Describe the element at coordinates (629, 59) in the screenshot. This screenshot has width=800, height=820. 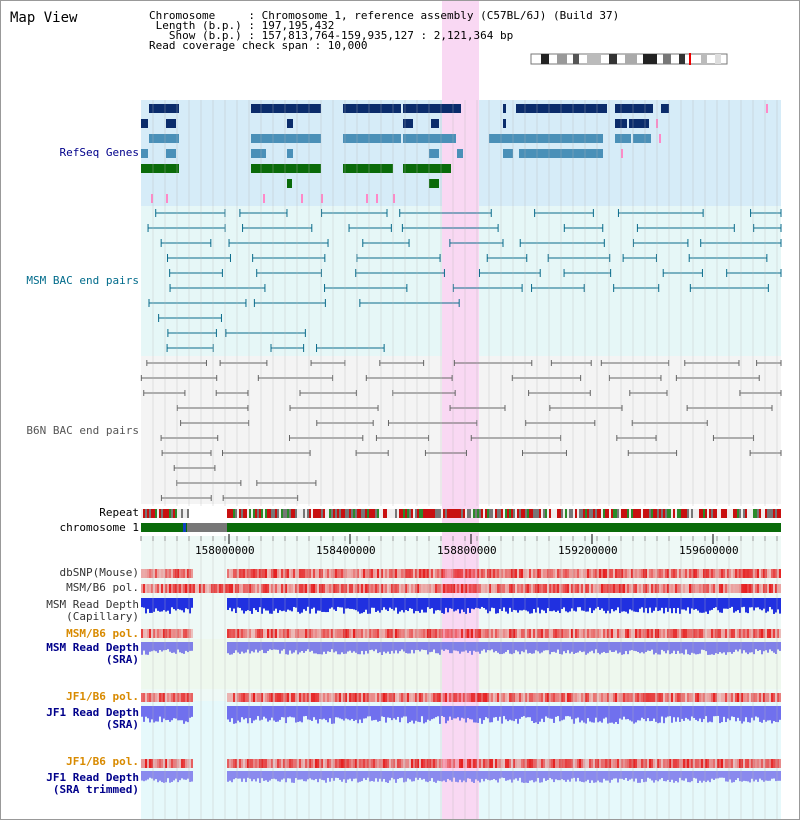
I see `chromosome-ideogram` at that location.